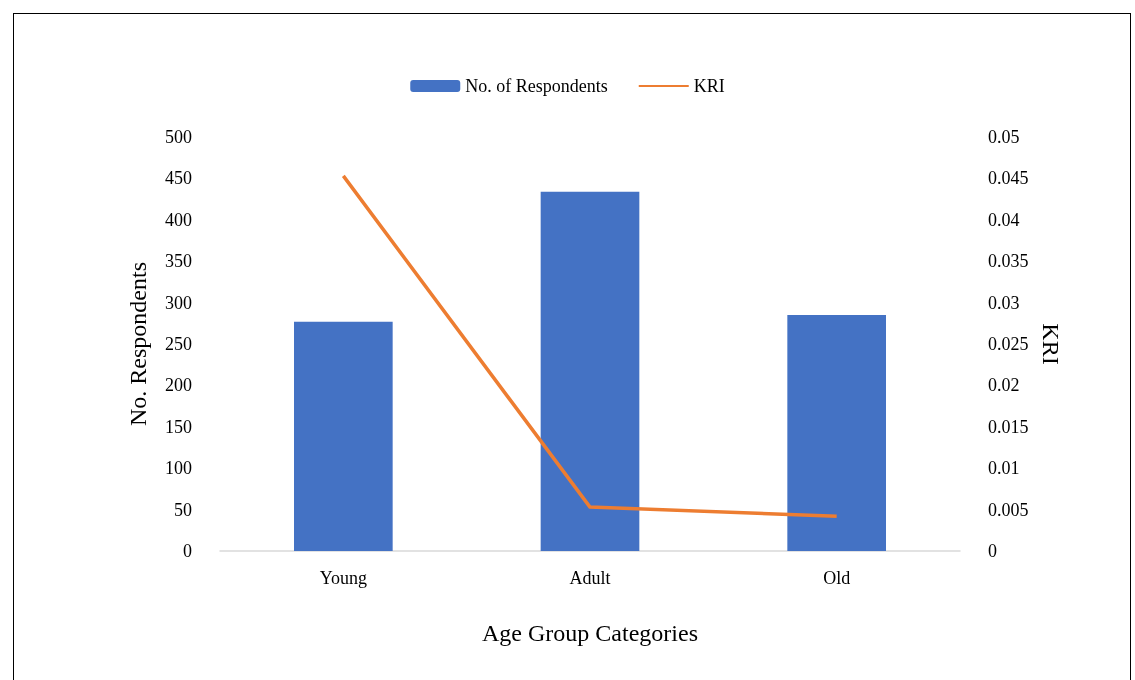 The width and height of the screenshot is (1135, 680). I want to click on y-tick-label: 200, so click(178, 385).